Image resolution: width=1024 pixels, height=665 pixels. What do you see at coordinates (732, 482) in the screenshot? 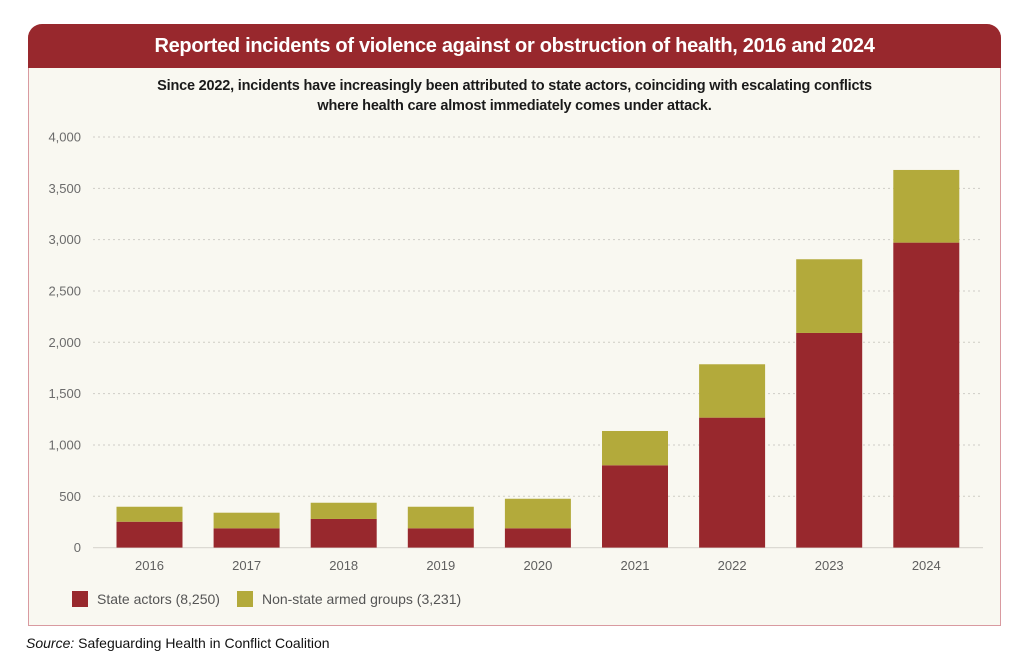
I see `bar-state-actors-2022` at bounding box center [732, 482].